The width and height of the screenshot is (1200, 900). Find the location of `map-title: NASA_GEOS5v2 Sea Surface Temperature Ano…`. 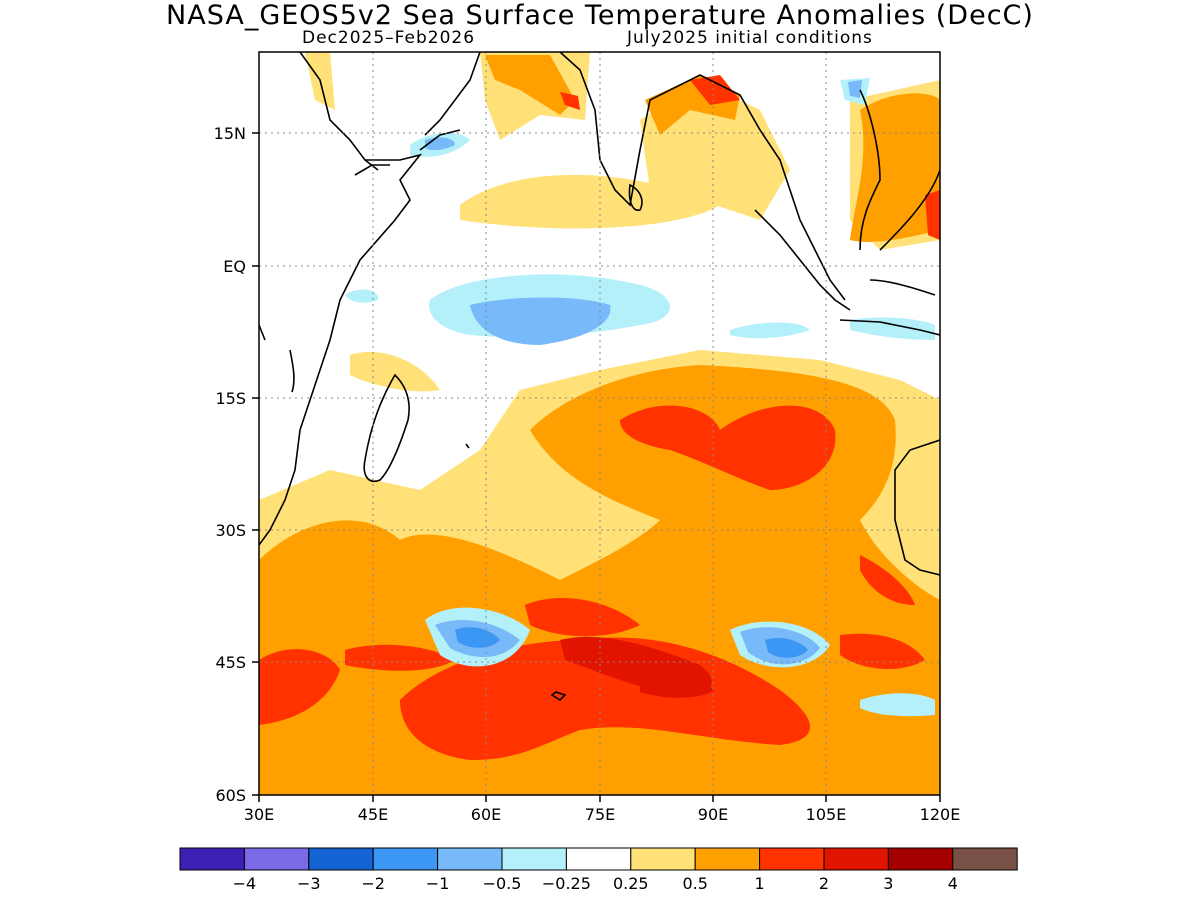

map-title: NASA_GEOS5v2 Sea Surface Temperature Ano… is located at coordinates (600, 15).